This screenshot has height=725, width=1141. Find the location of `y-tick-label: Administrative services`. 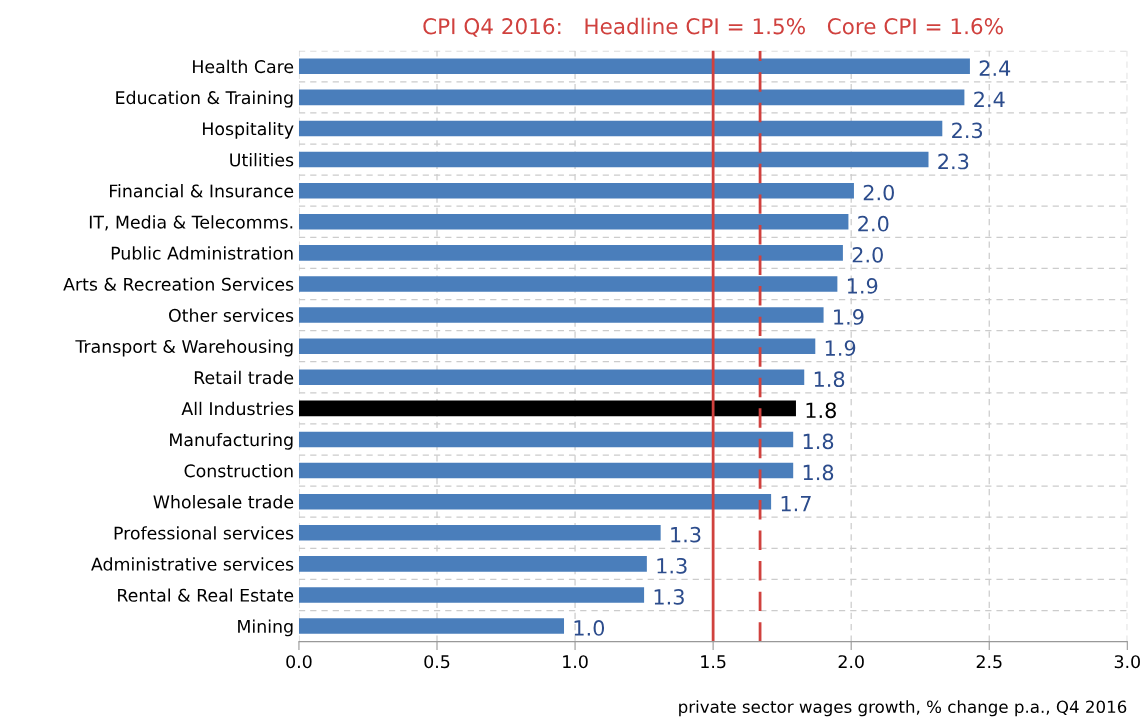

y-tick-label: Administrative services is located at coordinates (192, 564).